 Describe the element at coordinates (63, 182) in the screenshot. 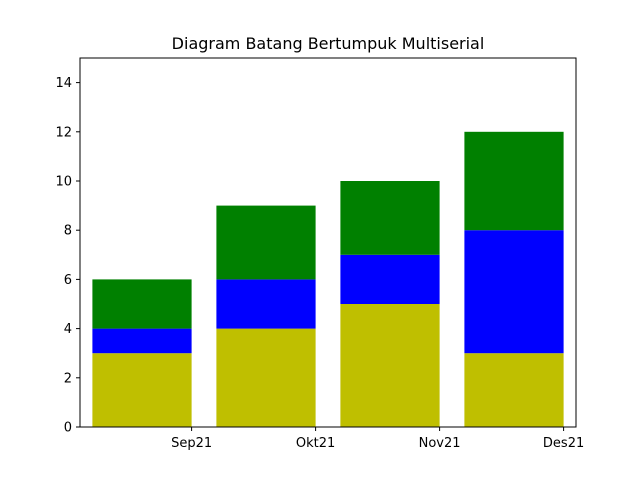

I see `y-tick-label: 10` at that location.